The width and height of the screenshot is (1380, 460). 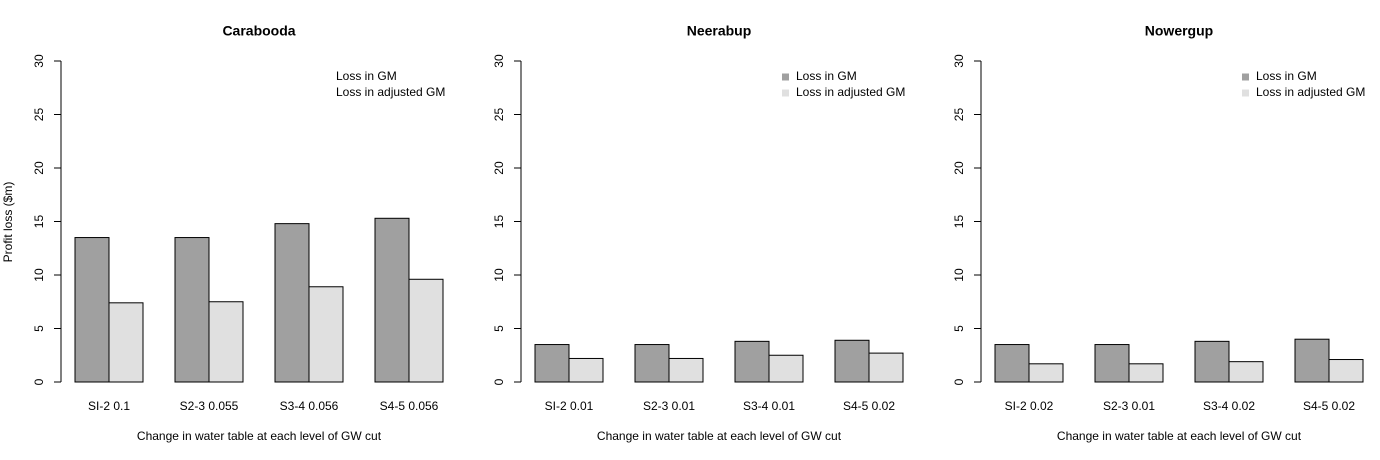 I want to click on x-tick-label: S3-4 0.01, so click(x=769, y=406).